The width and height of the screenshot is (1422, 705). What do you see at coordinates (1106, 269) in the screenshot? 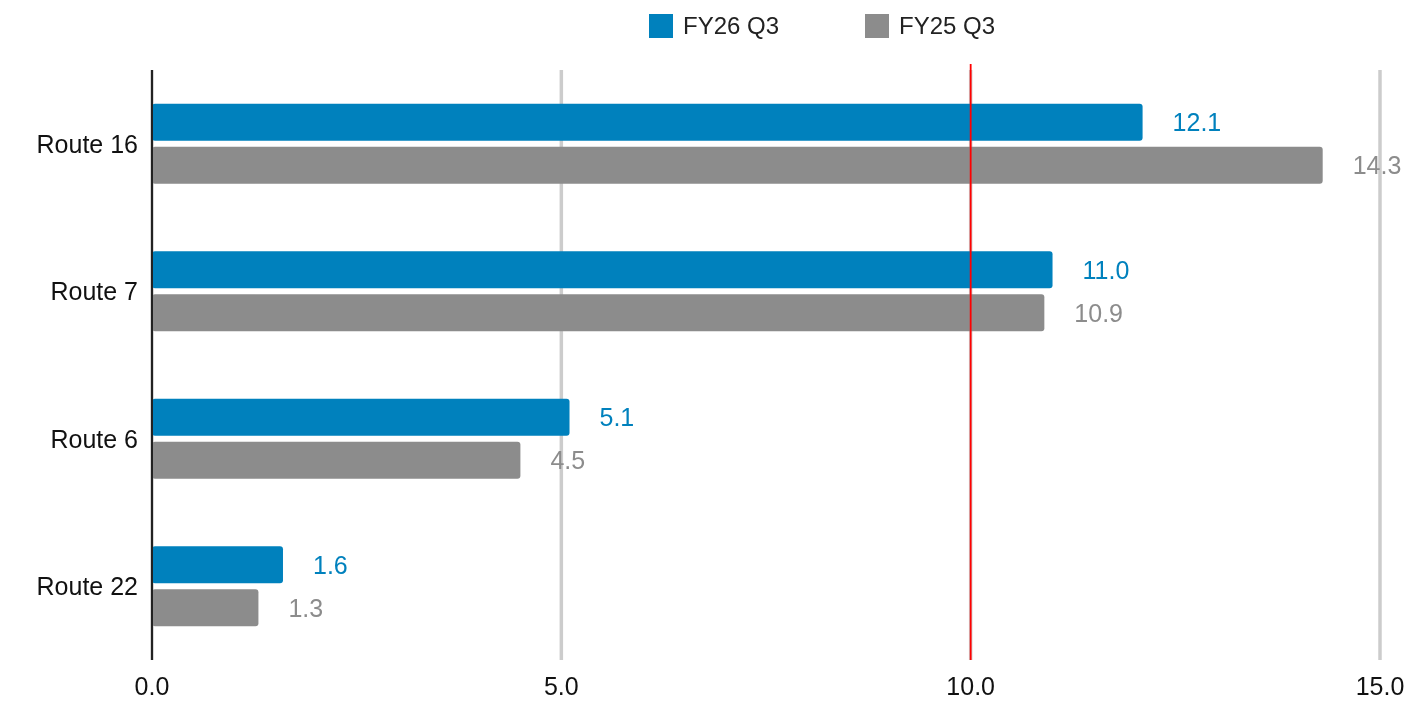
I see `text: 11.0` at bounding box center [1106, 269].